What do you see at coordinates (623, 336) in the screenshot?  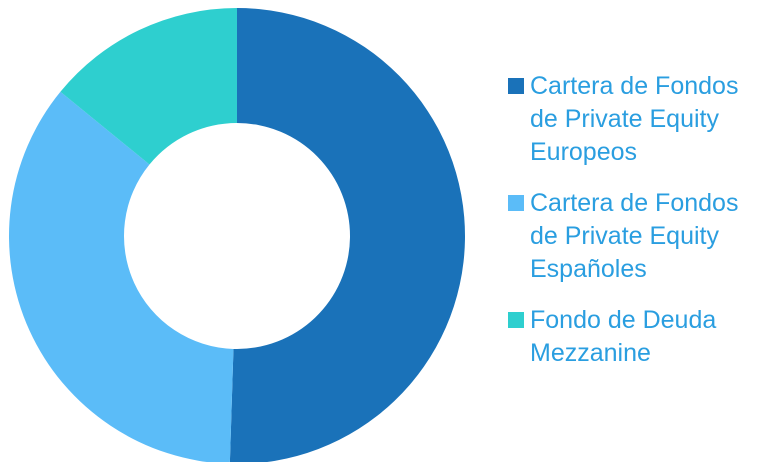 I see `legend-label: Fondo de Deuda Mezzanine` at bounding box center [623, 336].